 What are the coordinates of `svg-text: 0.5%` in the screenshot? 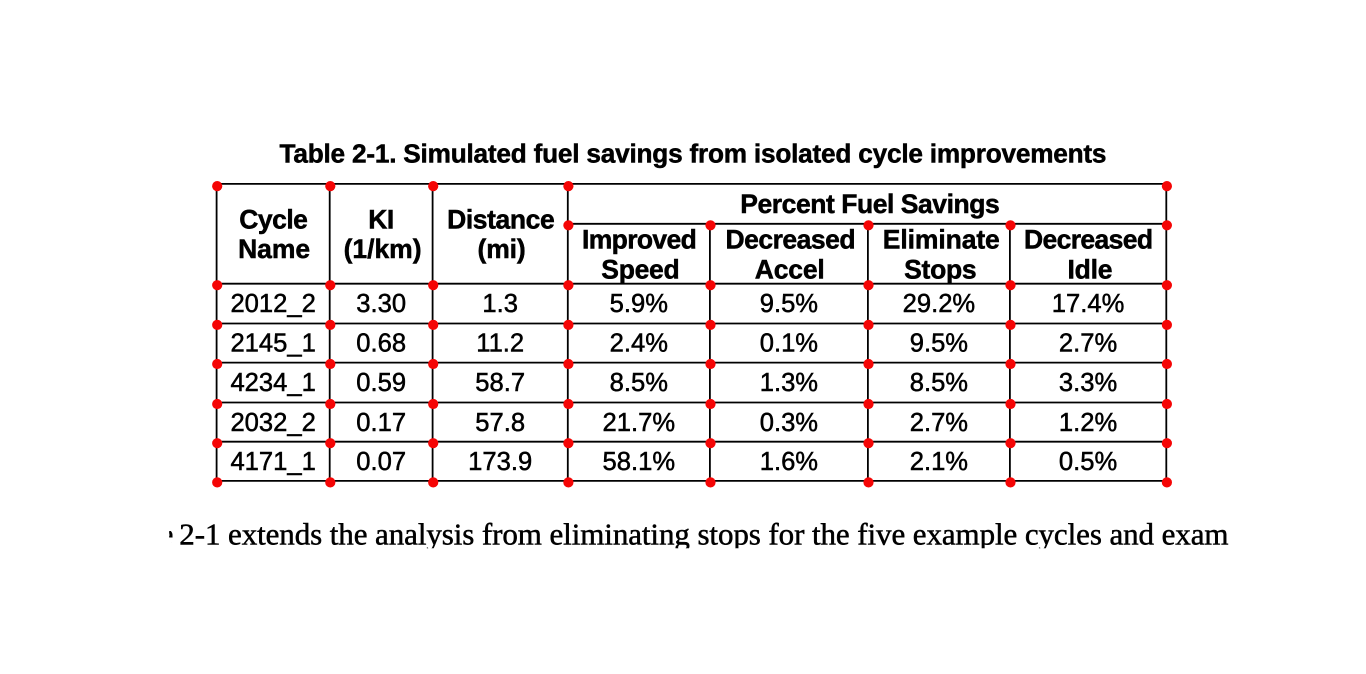 It's located at (1088, 462).